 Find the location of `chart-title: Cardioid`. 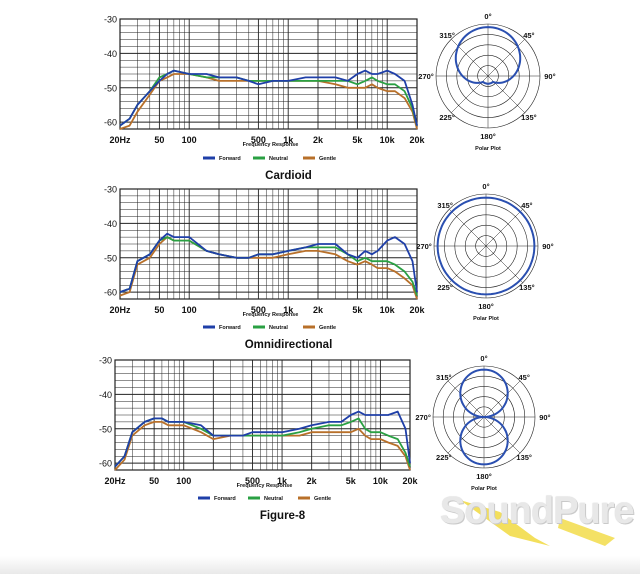

chart-title: Cardioid is located at coordinates (288, 176).